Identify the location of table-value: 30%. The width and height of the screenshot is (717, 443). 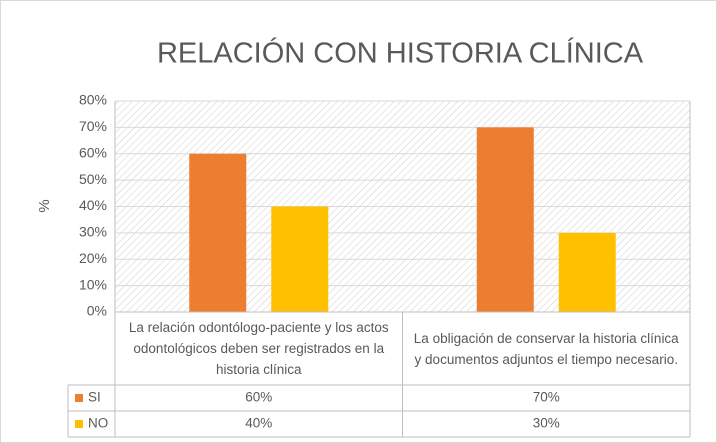
(546, 423).